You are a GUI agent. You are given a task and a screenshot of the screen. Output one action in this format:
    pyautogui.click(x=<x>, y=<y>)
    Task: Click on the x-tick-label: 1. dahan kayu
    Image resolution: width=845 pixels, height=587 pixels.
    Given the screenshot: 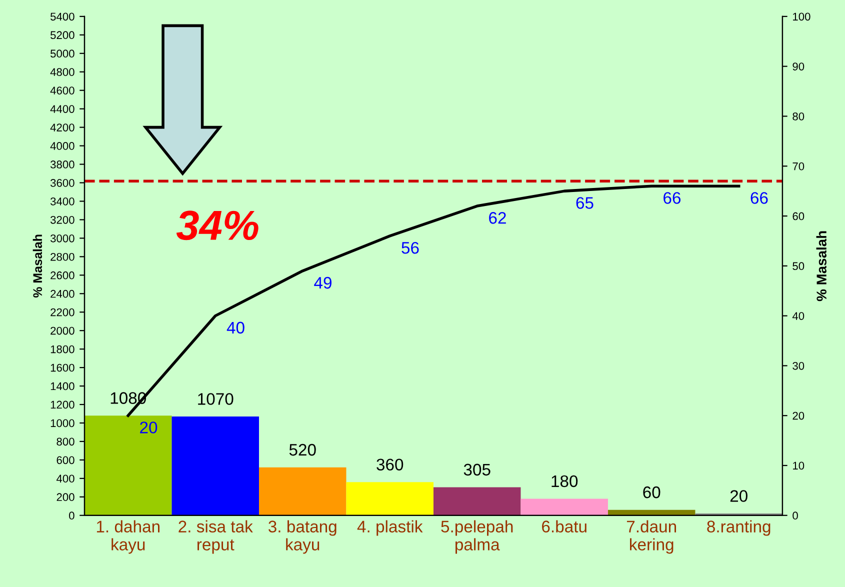 What is the action you would take?
    pyautogui.click(x=128, y=537)
    